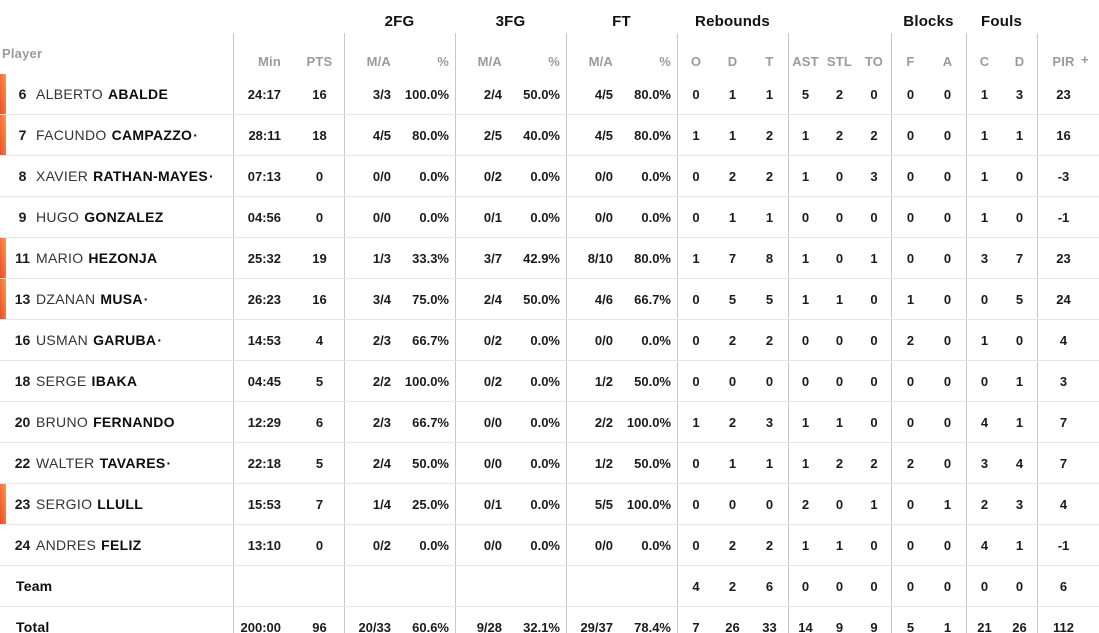 Image resolution: width=1099 pixels, height=633 pixels. What do you see at coordinates (370, 258) in the screenshot?
I see `stat-fg2_ma: 1/3` at bounding box center [370, 258].